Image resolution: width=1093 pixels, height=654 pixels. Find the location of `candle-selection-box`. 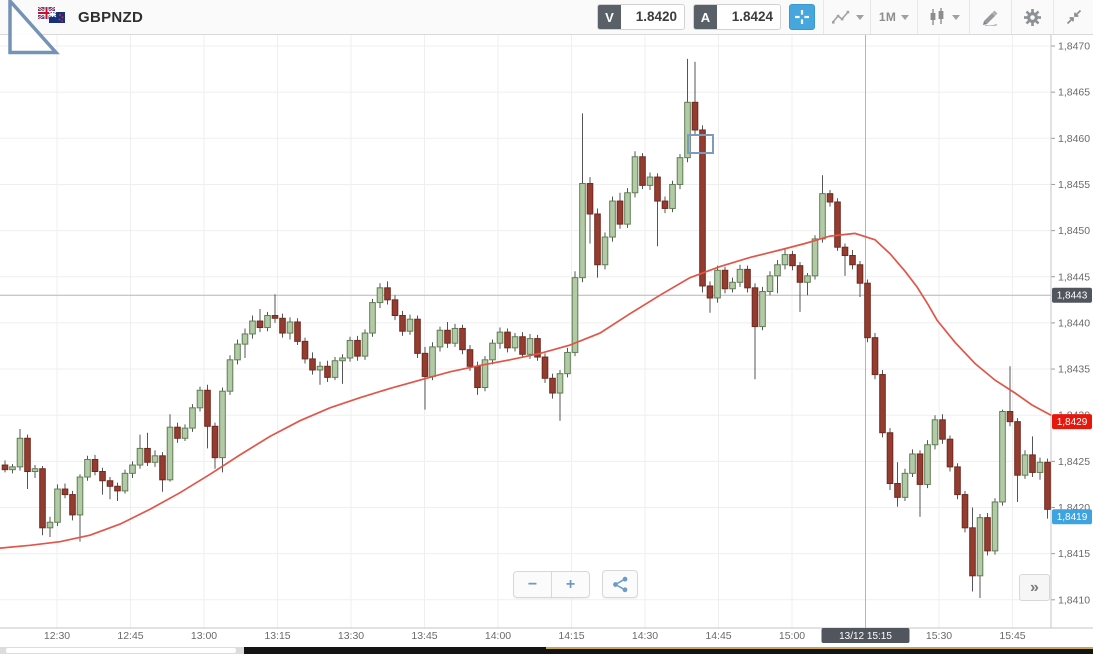

candle-selection-box is located at coordinates (700, 144).